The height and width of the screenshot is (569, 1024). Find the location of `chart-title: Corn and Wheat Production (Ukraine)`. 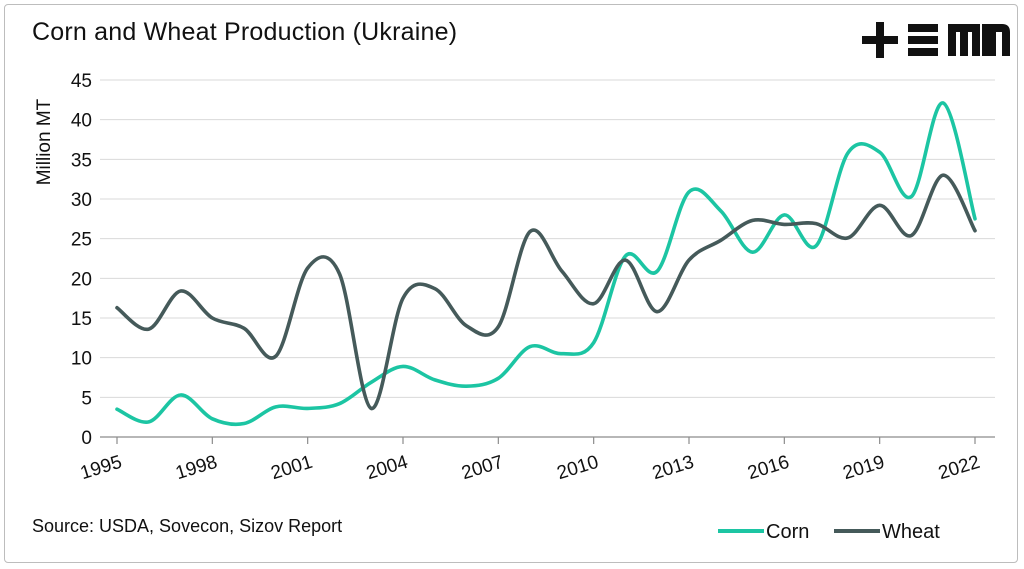

chart-title: Corn and Wheat Production (Ukraine) is located at coordinates (245, 32).